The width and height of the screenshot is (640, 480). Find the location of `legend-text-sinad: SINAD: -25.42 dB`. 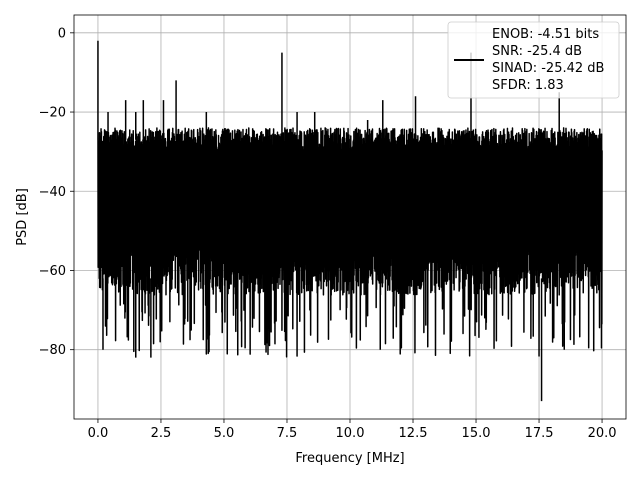

legend-text-sinad: SINAD: -25.42 dB is located at coordinates (548, 68).